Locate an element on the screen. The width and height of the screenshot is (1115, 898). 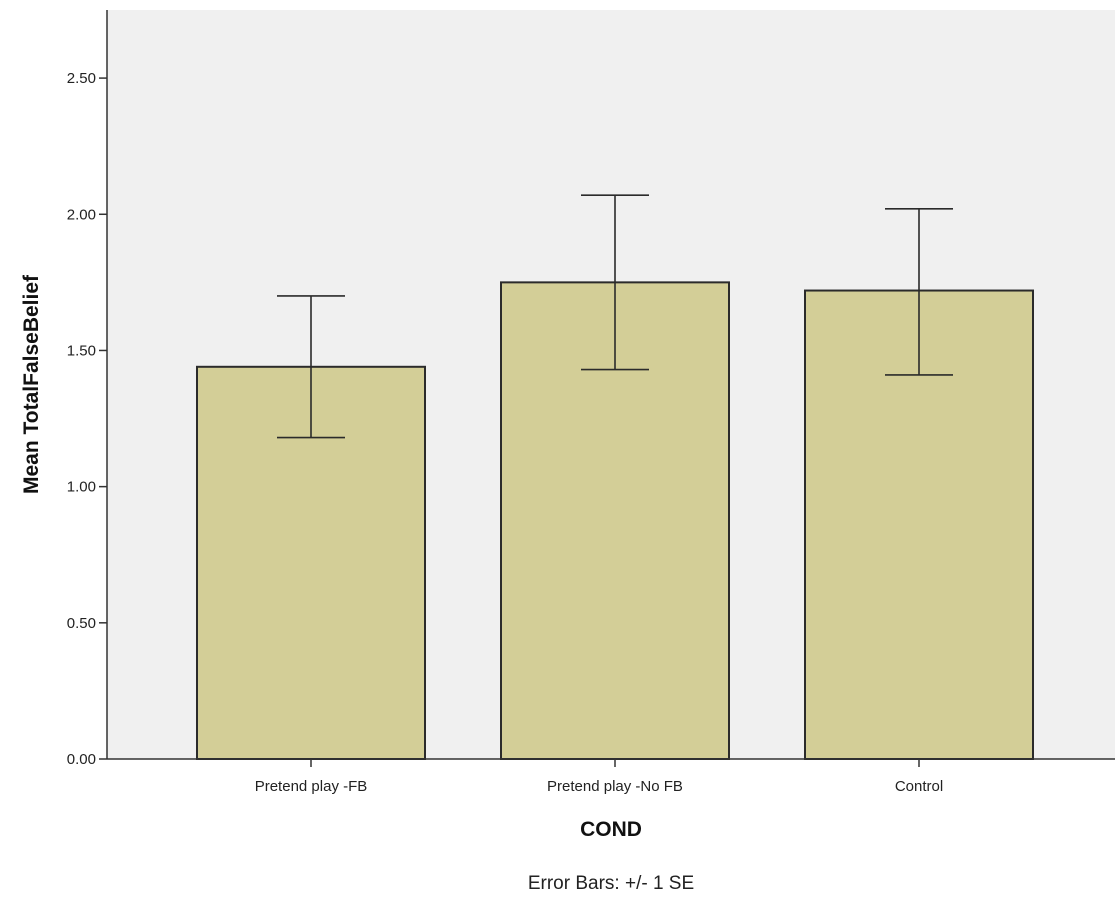
y-tick-label: 0.50 is located at coordinates (81, 623).